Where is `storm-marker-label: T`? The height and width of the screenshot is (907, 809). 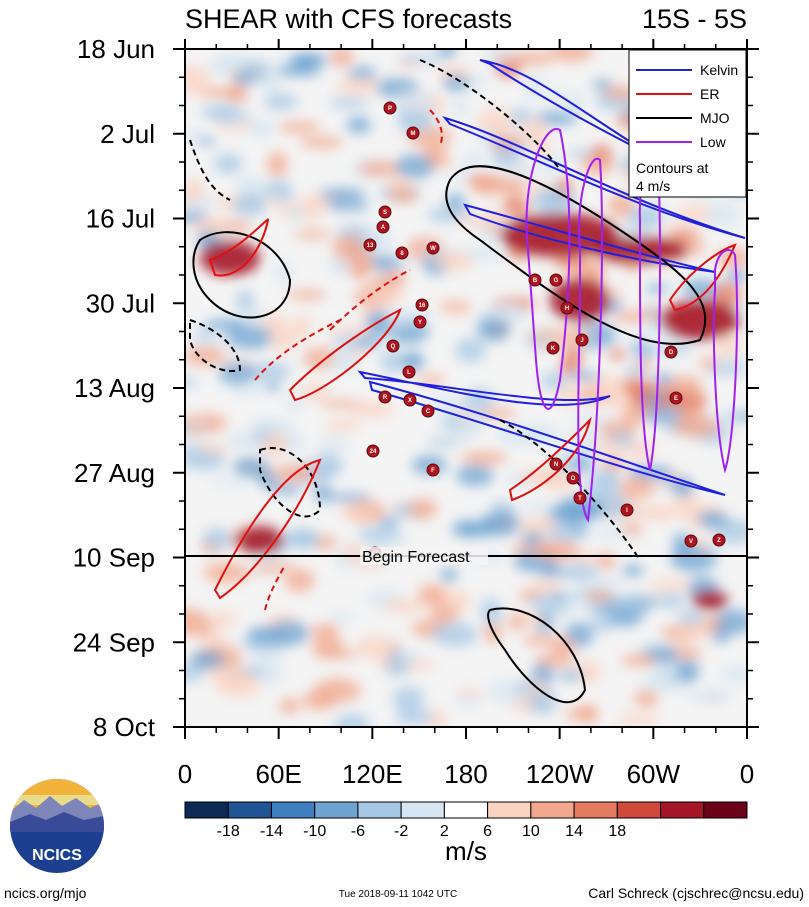 storm-marker-label: T is located at coordinates (580, 499).